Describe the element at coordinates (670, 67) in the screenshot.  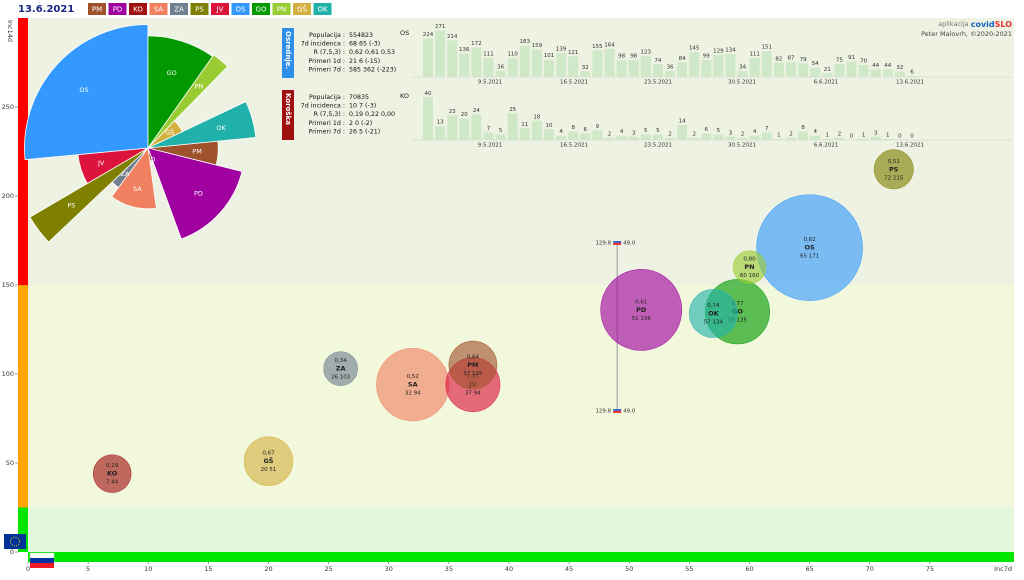
I see `day-value: 36` at that location.